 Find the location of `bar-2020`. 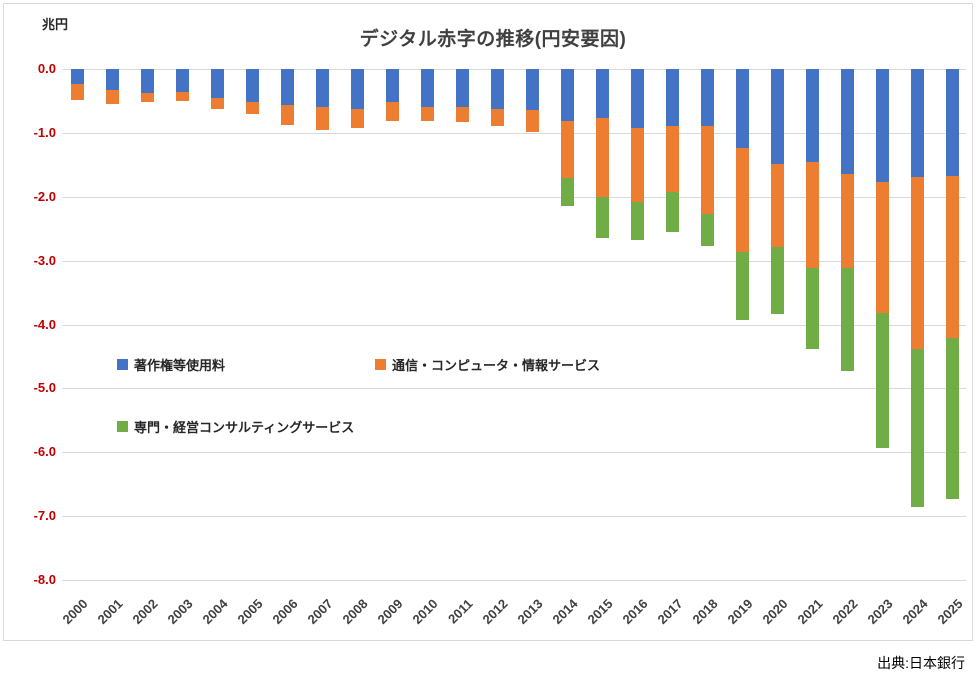

bar-2020 is located at coordinates (777, 192).